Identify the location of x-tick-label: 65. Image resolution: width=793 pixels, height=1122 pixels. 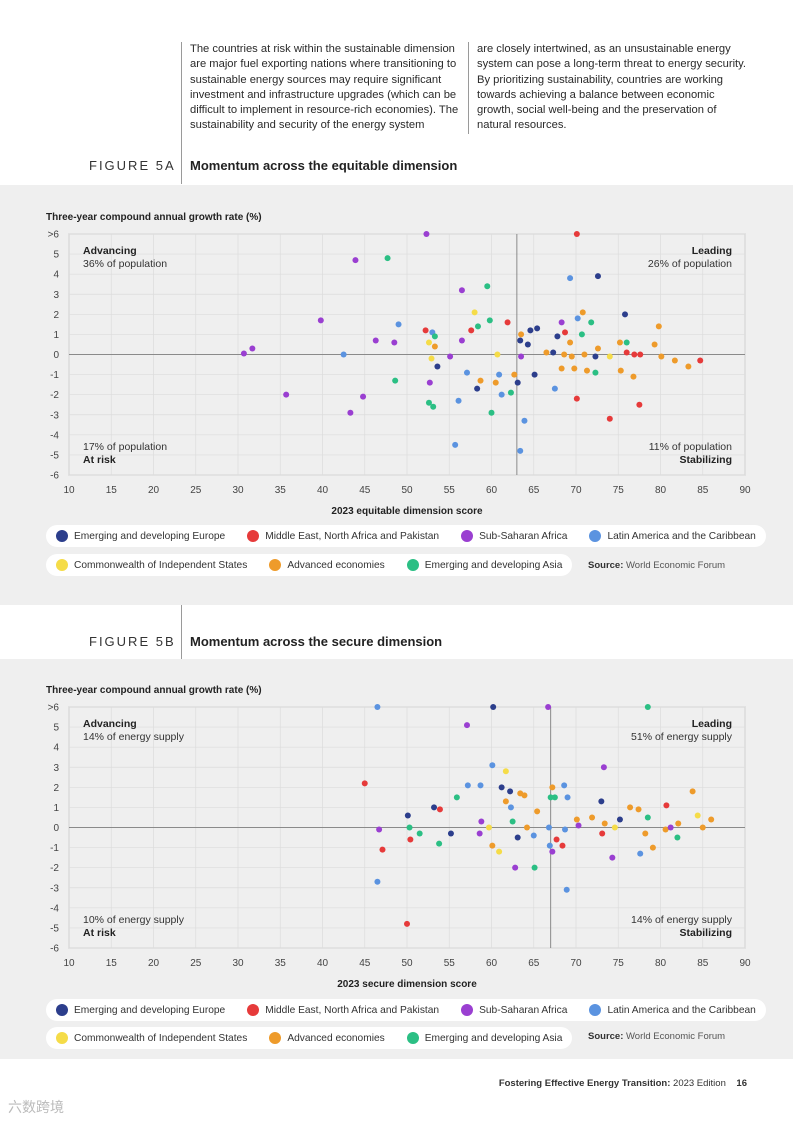
(534, 490).